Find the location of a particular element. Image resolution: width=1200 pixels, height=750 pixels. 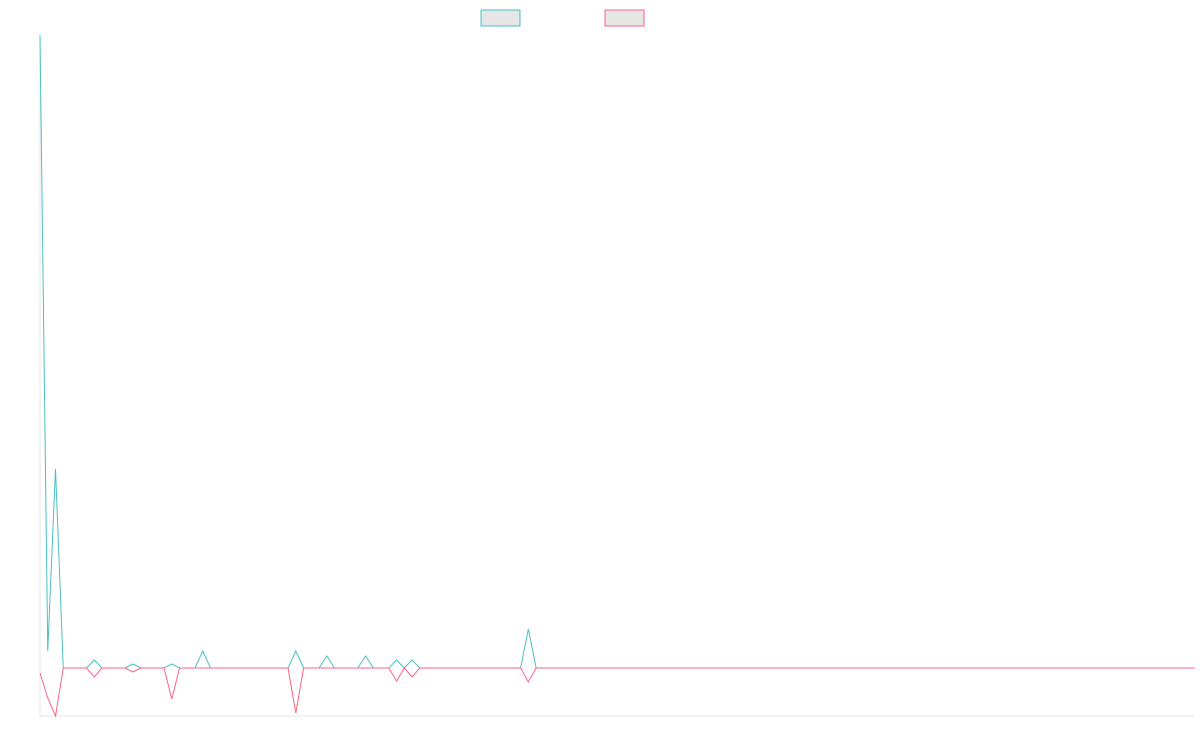

series-line is located at coordinates (617, 692).